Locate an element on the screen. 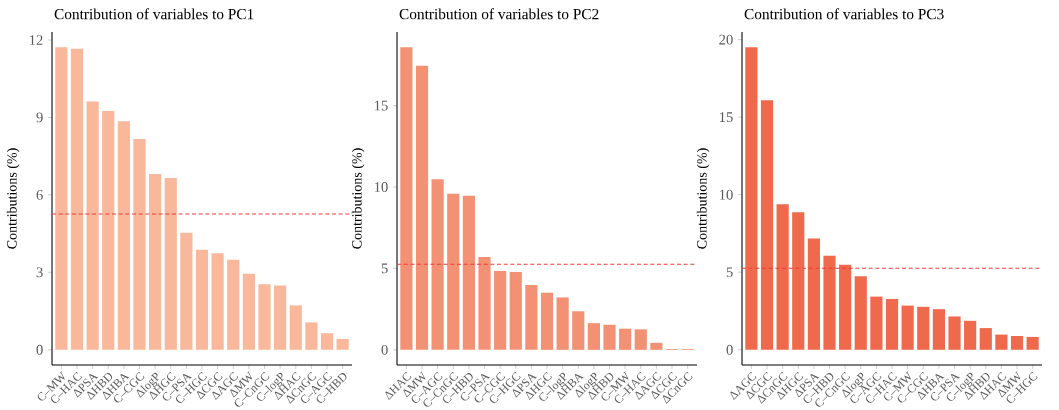  y-tick-label: 9 is located at coordinates (39, 117).